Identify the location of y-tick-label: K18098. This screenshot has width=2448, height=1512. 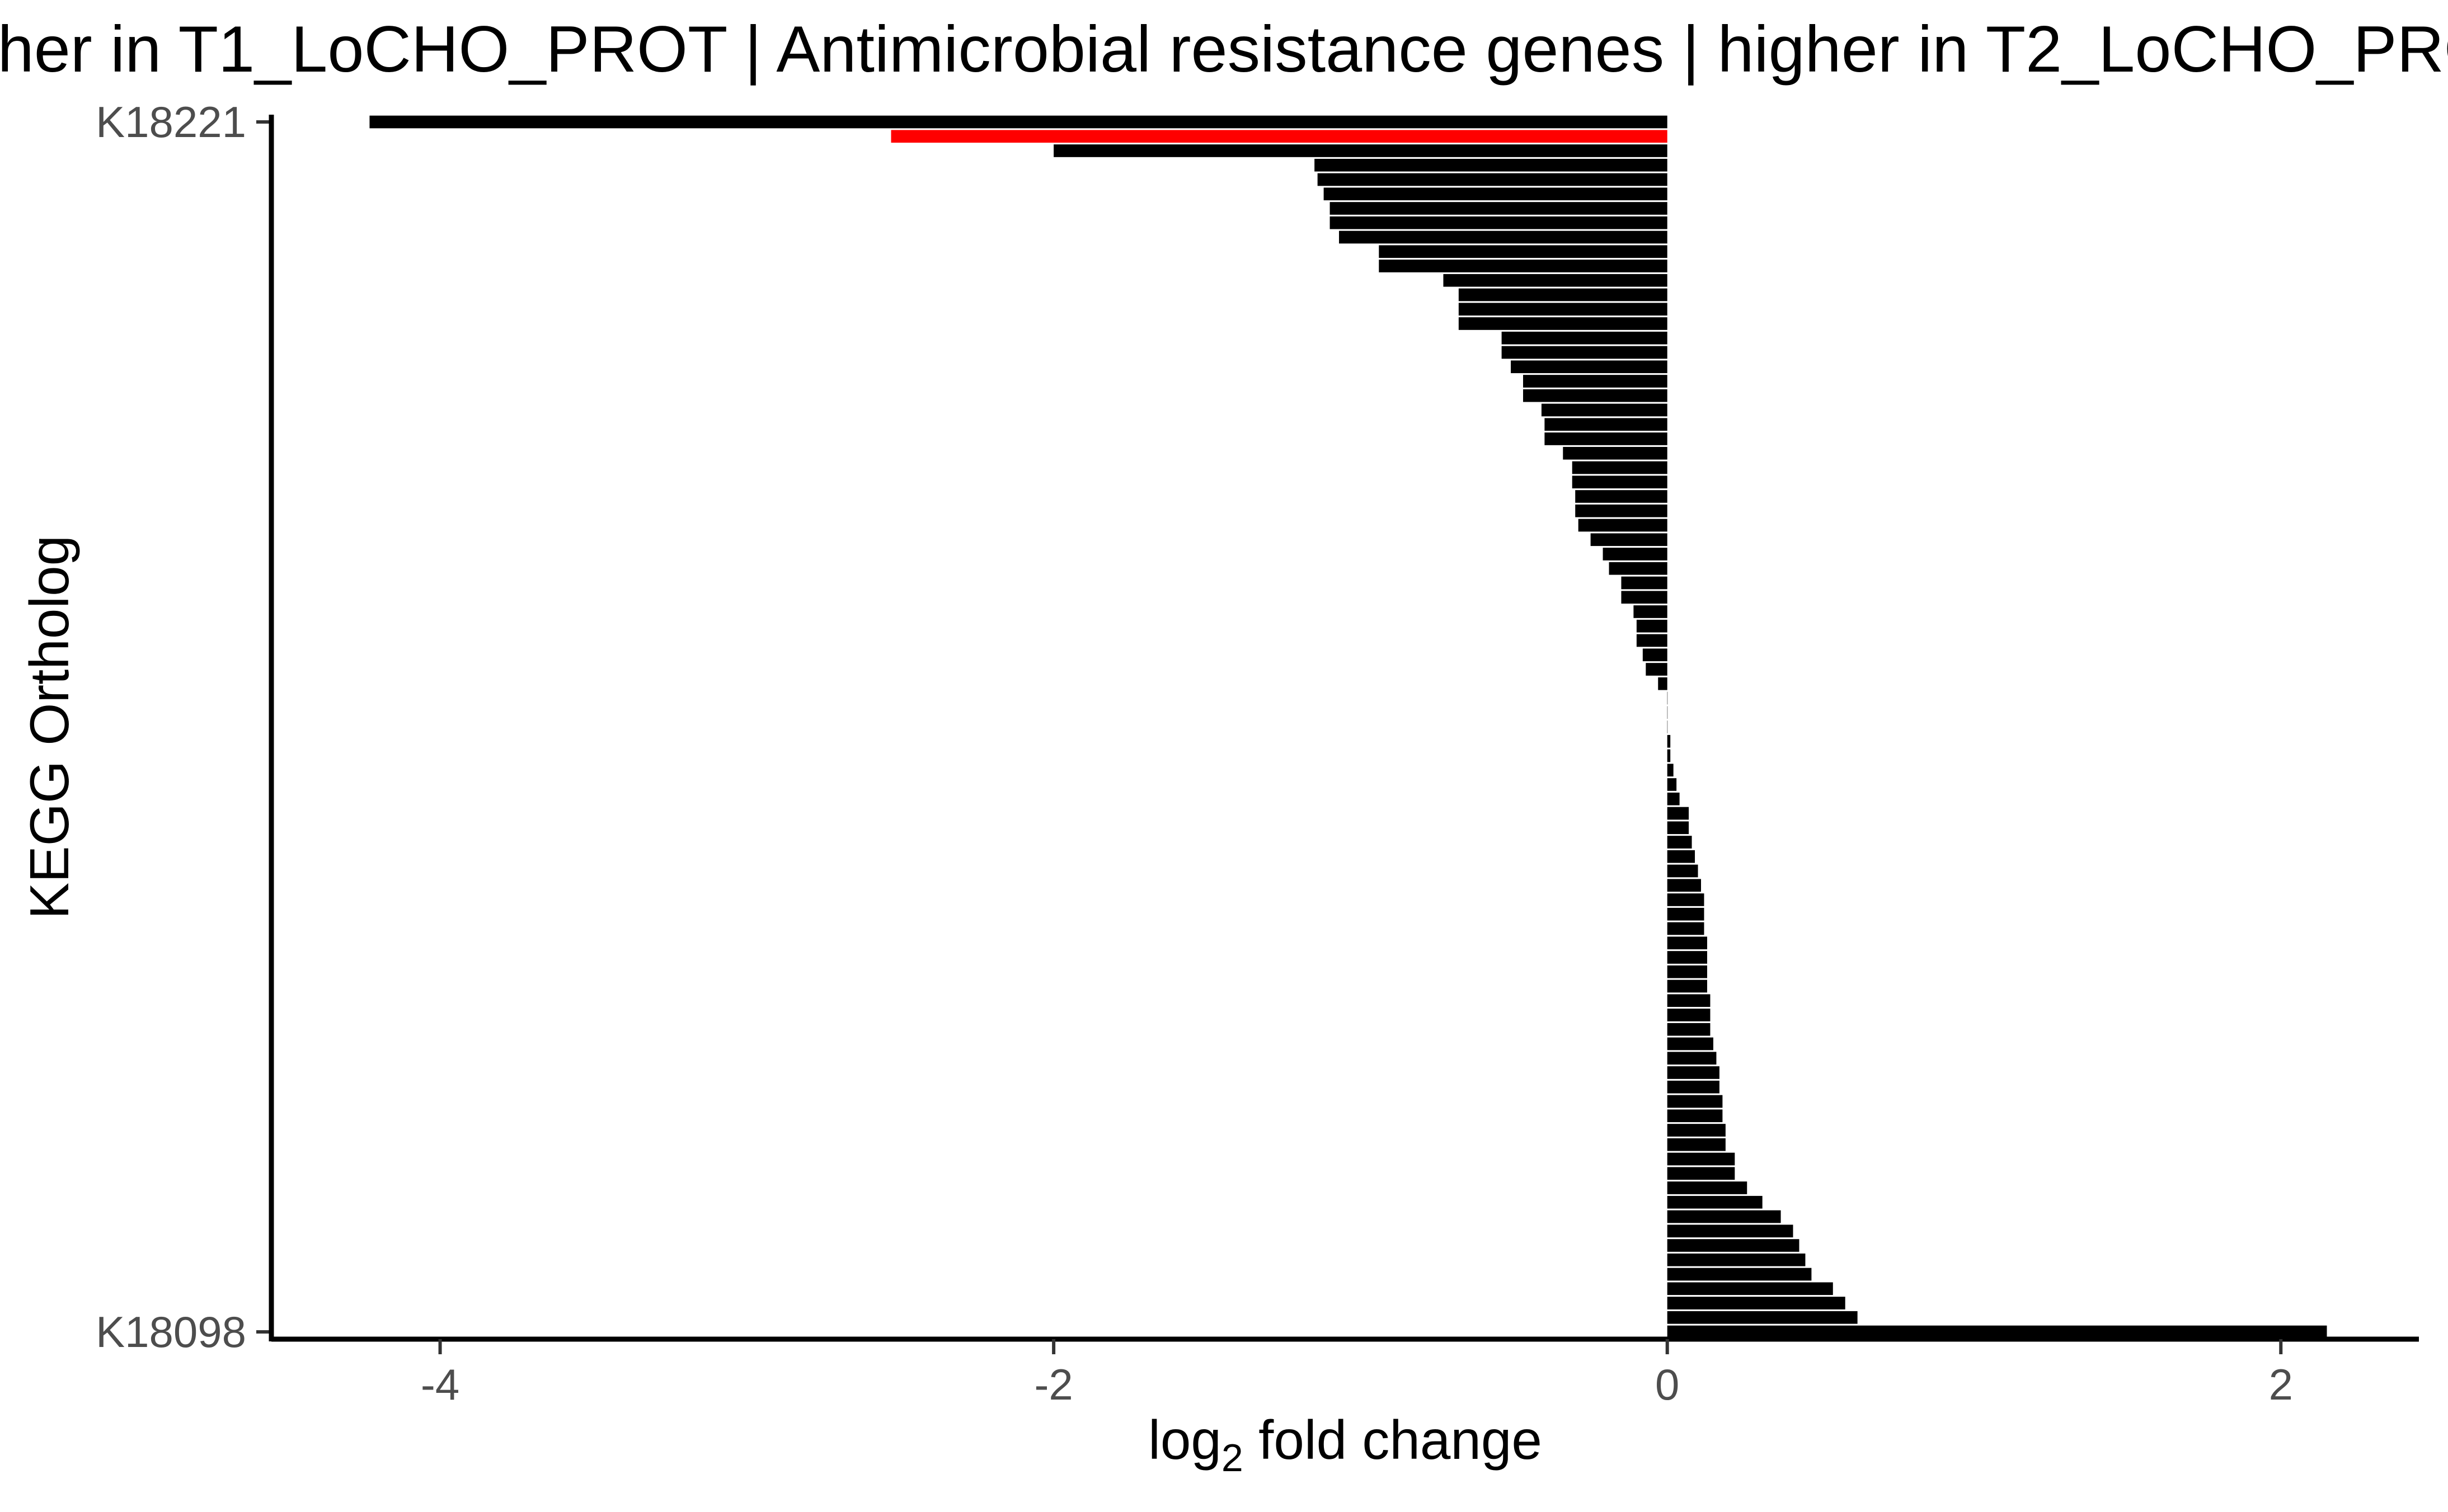
(171, 1332).